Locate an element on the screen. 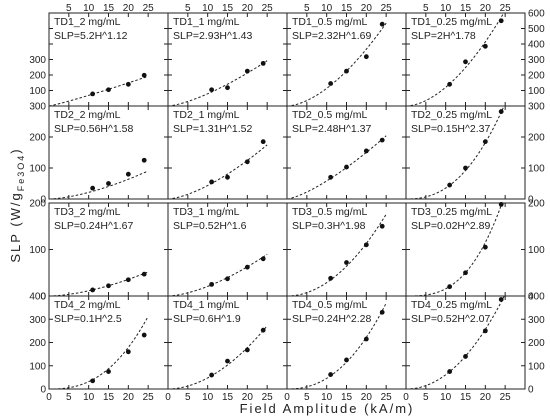  y-tick-label-right: 100 is located at coordinates (536, 250).